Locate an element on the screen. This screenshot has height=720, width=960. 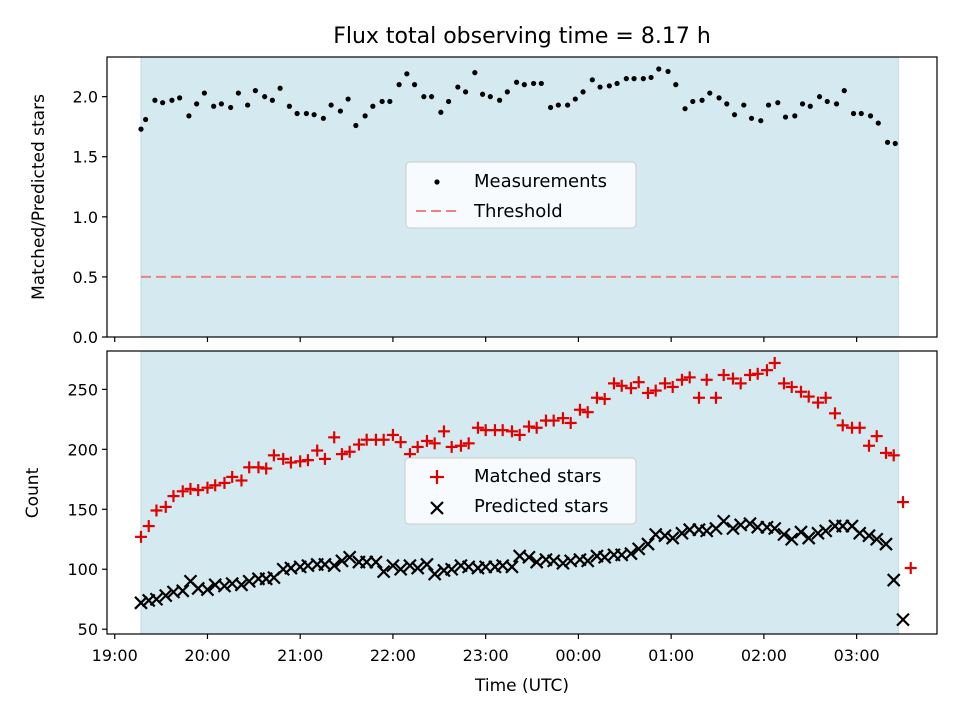
top-y-tick-label: 1.5 is located at coordinates (85, 157).